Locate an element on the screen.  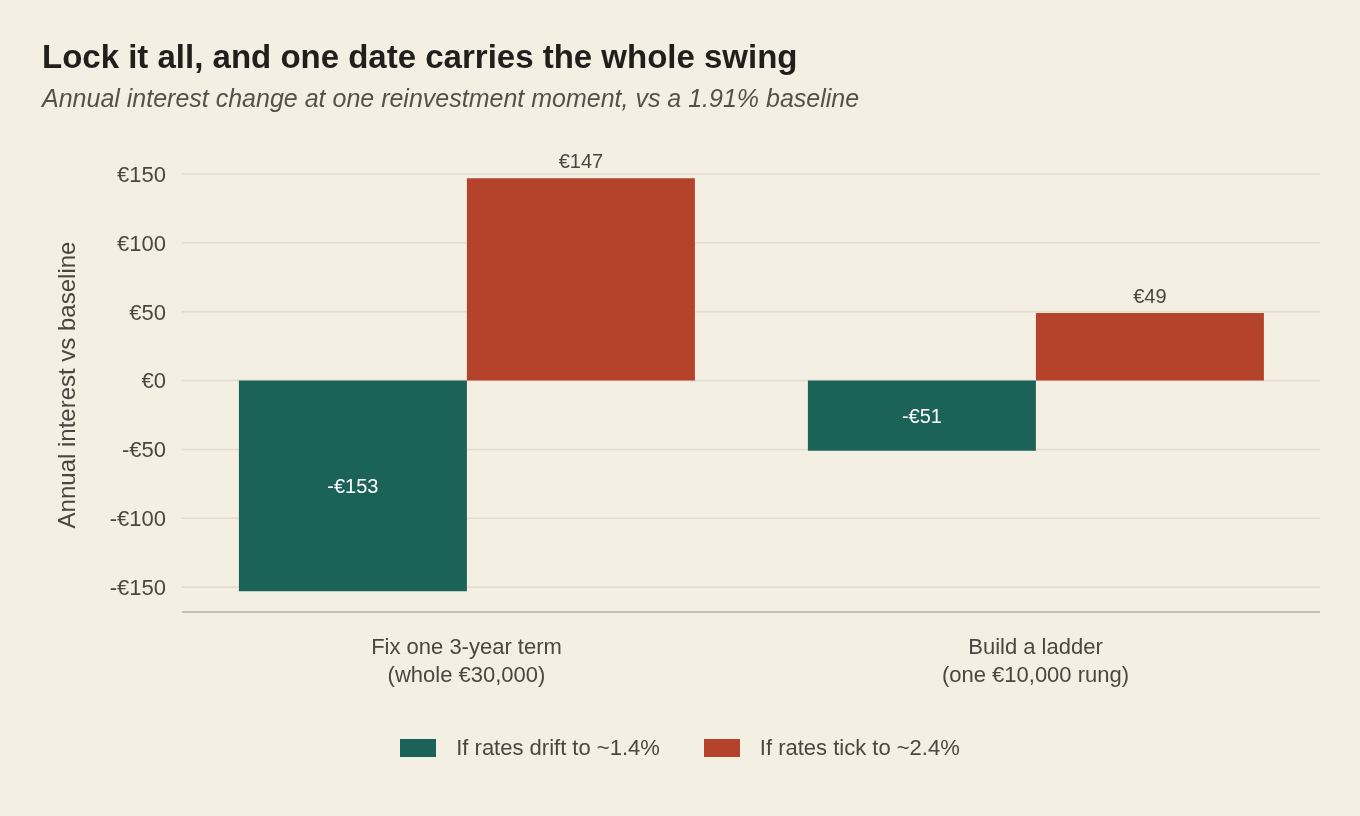
data-label: -€153 is located at coordinates (353, 485).